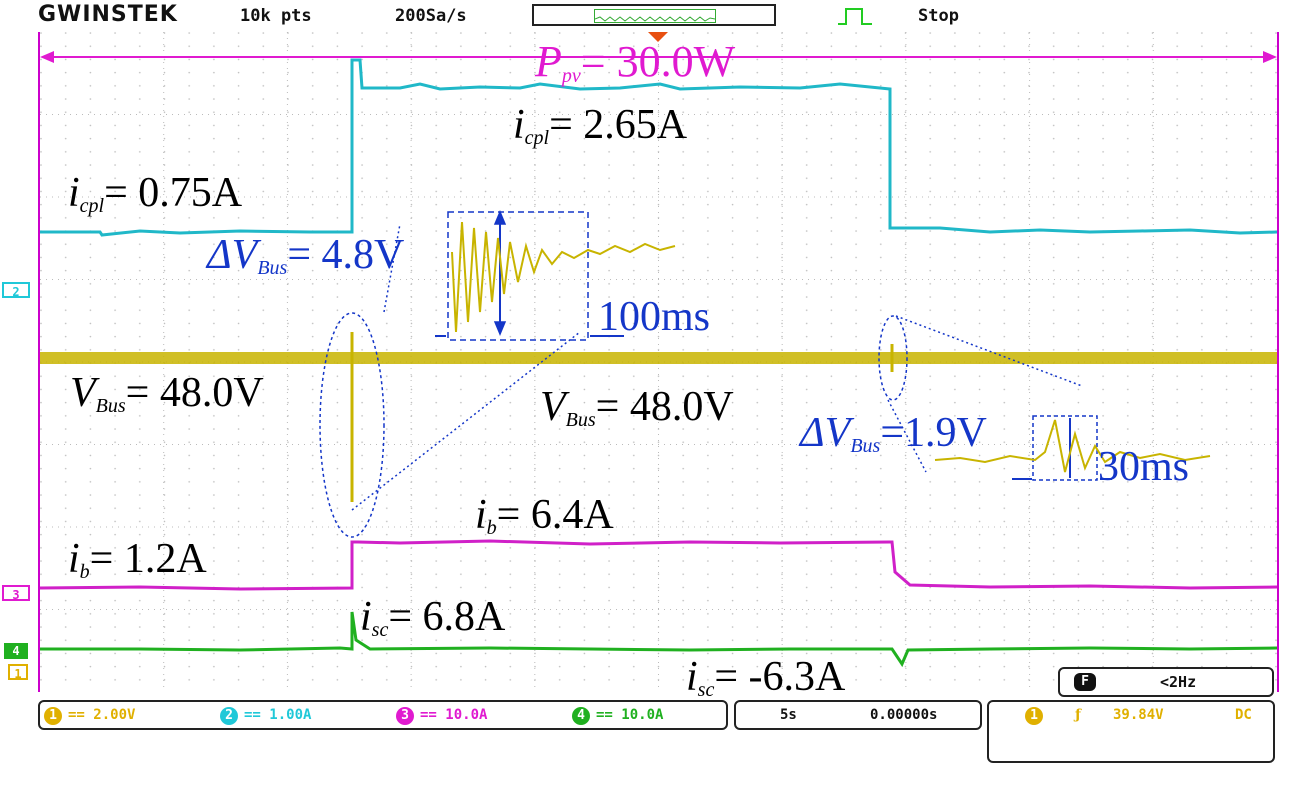 Image resolution: width=1298 pixels, height=786 pixels. Describe the element at coordinates (1085, 682) in the screenshot. I see `frequency-icon: F` at that location.